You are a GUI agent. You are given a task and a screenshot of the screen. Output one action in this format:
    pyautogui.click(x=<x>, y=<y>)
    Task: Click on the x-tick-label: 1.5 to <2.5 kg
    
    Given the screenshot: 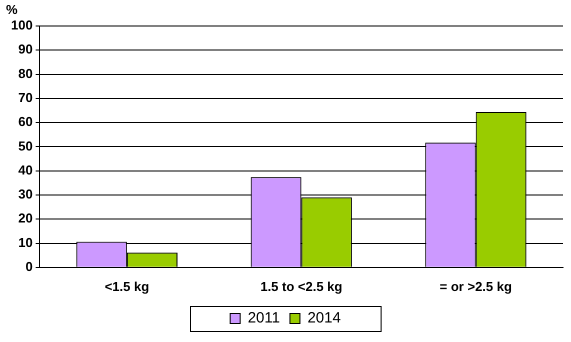 What is the action you would take?
    pyautogui.click(x=301, y=286)
    